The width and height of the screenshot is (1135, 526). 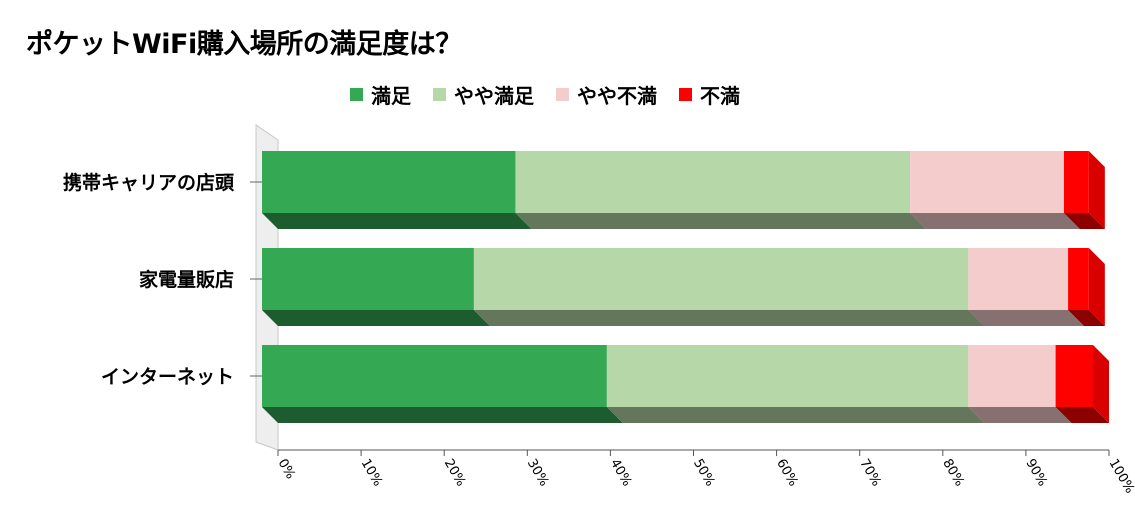 I want to click on legend-item: やや満足, so click(x=483, y=94).